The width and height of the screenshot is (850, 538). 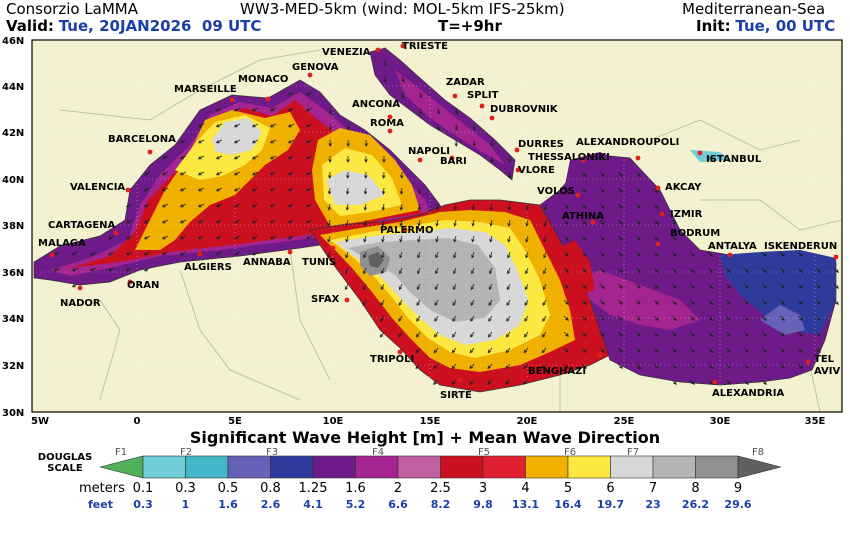 I want to click on city-label: BENGHAZI, so click(x=557, y=371).